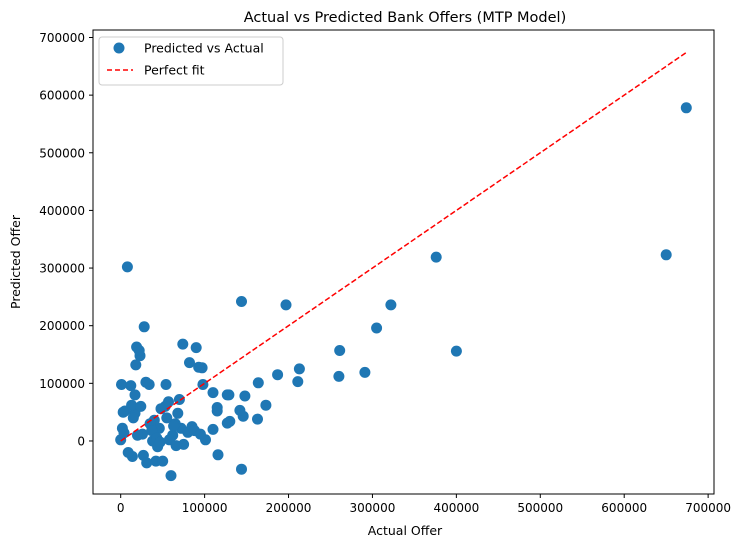 The height and width of the screenshot is (550, 741). I want to click on y-axis-label: Predicted Offer, so click(15, 261).